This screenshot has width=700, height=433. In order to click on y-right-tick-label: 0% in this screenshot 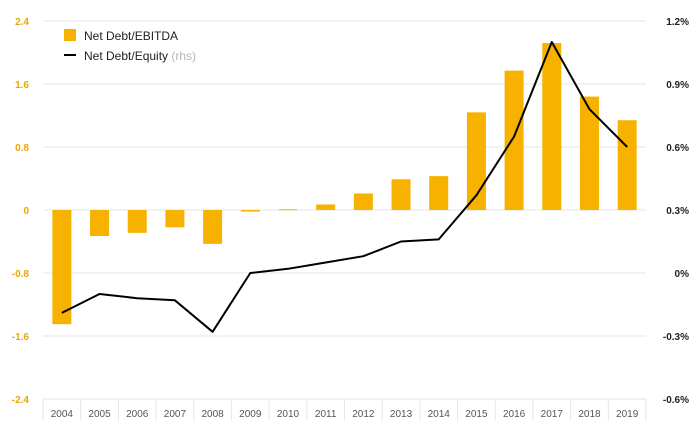, I will do `click(682, 274)`.